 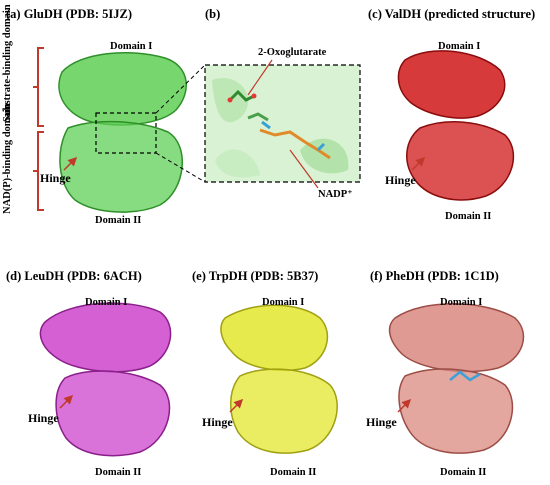 What do you see at coordinates (460, 161) in the screenshot?
I see `valdh-domain2-blob` at bounding box center [460, 161].